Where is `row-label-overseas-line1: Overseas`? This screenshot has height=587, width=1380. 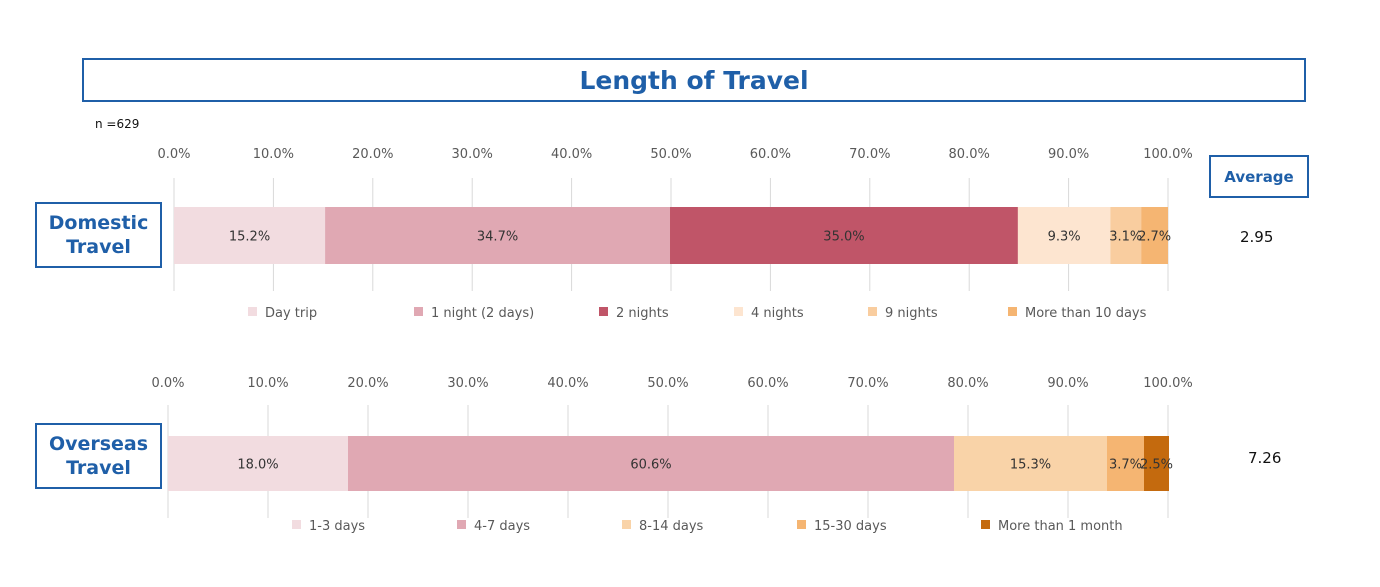 row-label-overseas-line1: Overseas is located at coordinates (98, 444).